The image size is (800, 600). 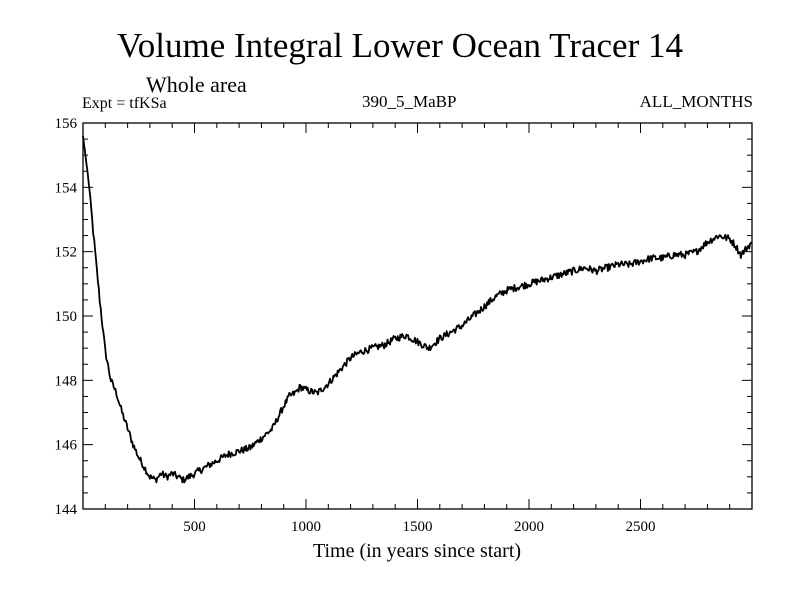 I want to click on x-tick-label: 1500, so click(x=418, y=527).